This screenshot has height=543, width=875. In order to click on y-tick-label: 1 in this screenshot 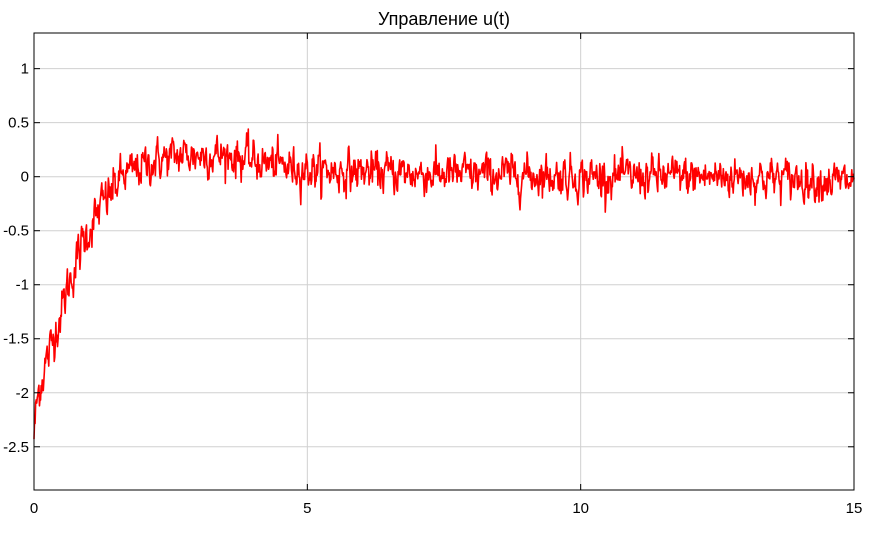, I will do `click(25, 69)`.